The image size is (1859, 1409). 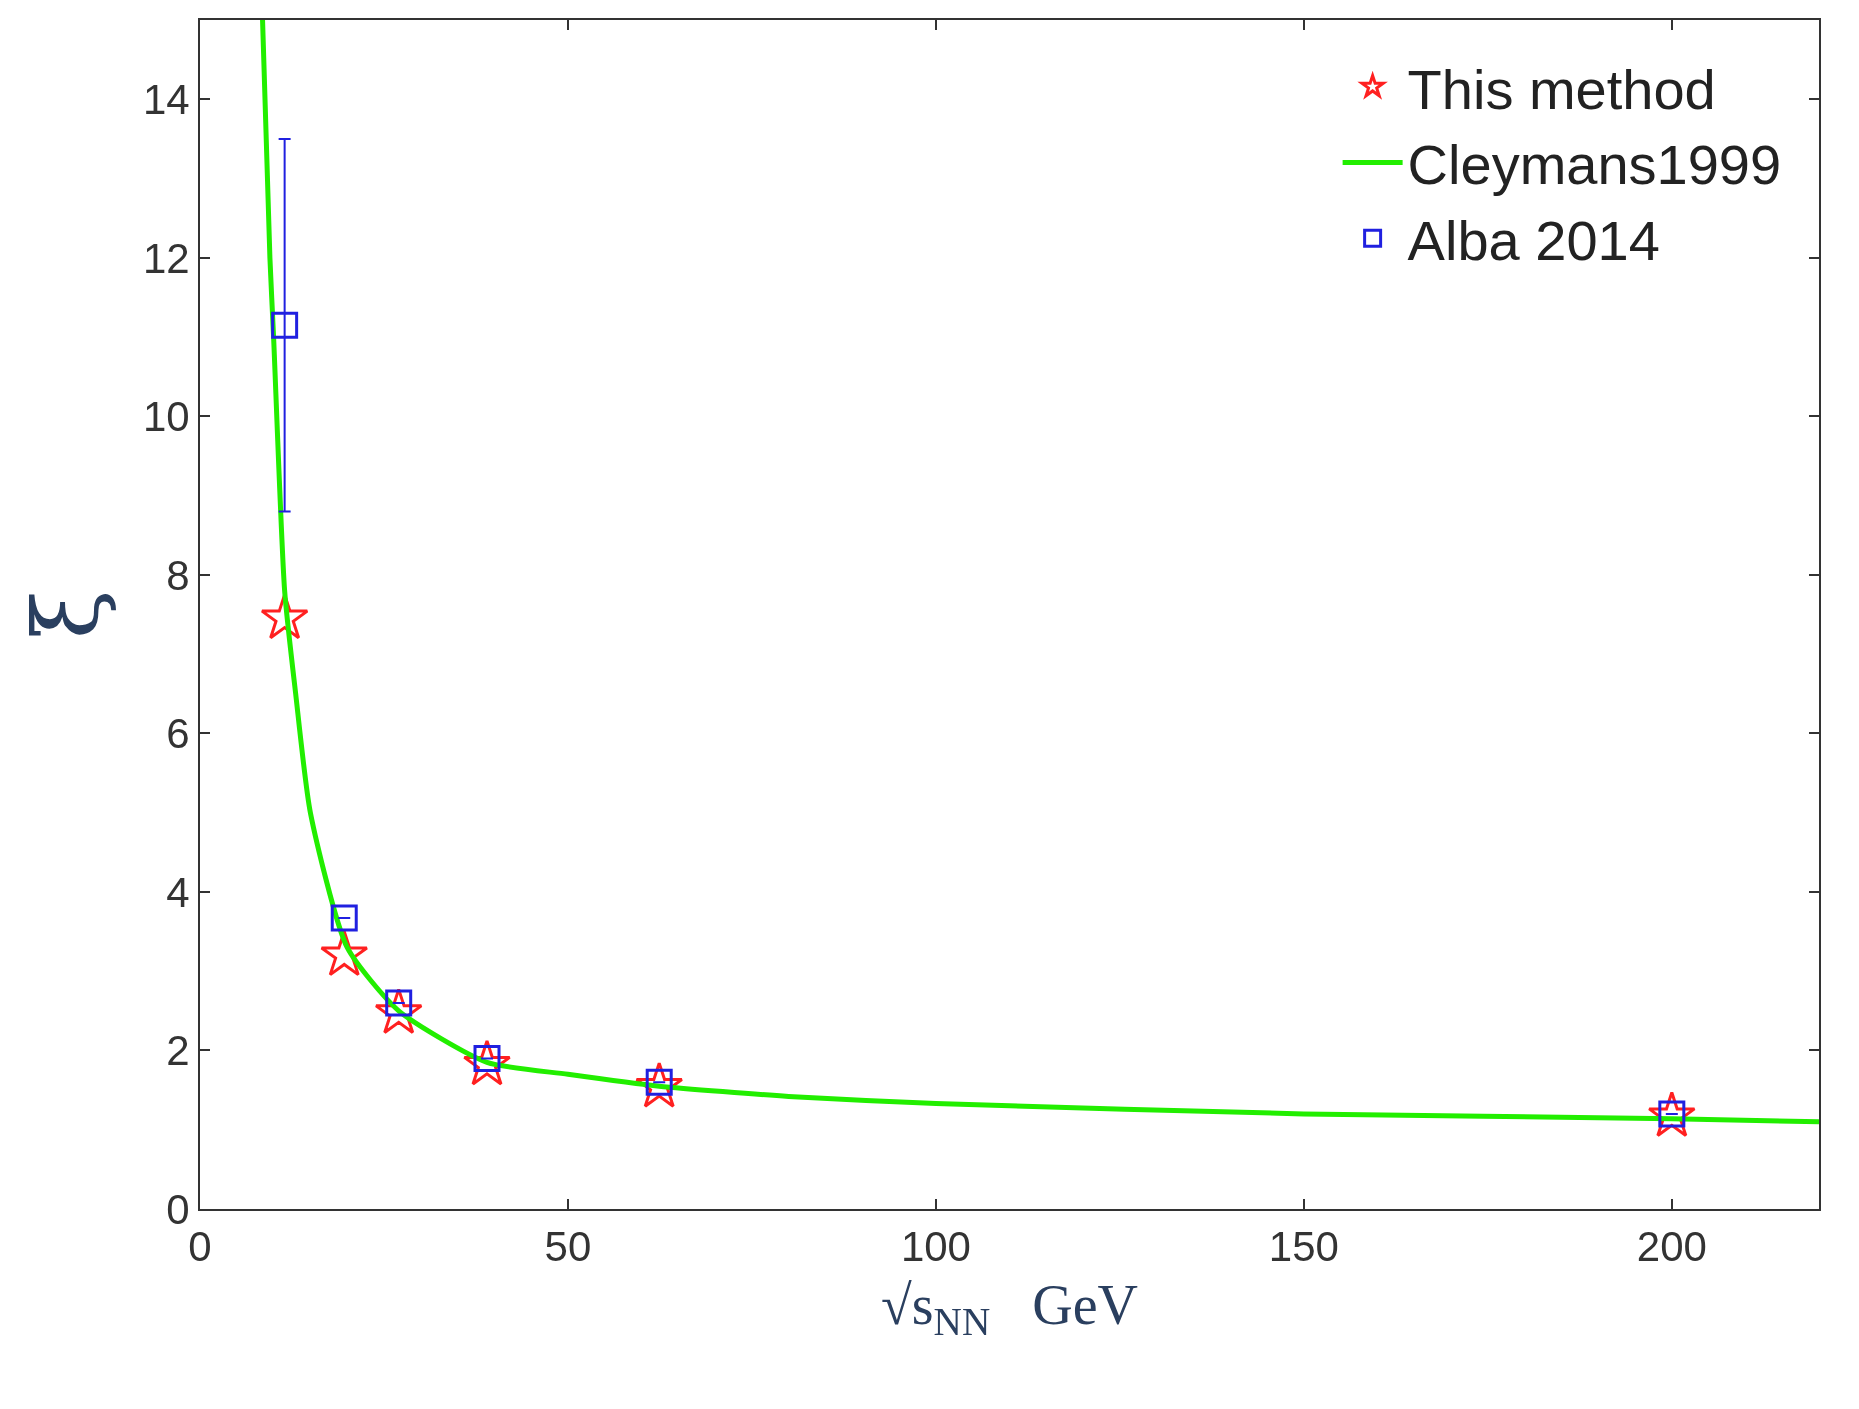 What do you see at coordinates (166, 417) in the screenshot?
I see `y-tick-label: 10` at bounding box center [166, 417].